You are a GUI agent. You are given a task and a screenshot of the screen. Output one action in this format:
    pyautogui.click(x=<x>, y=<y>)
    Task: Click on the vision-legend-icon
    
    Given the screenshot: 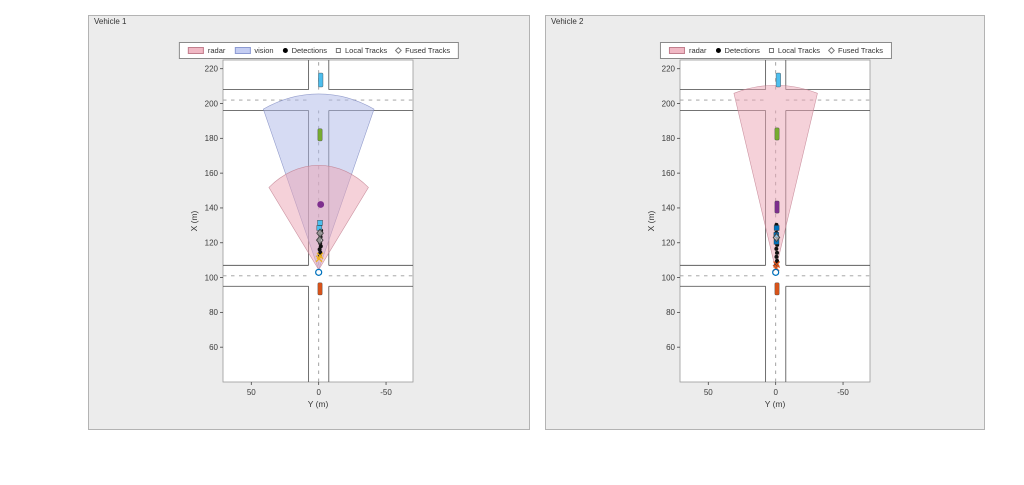 What is the action you would take?
    pyautogui.click(x=242, y=50)
    